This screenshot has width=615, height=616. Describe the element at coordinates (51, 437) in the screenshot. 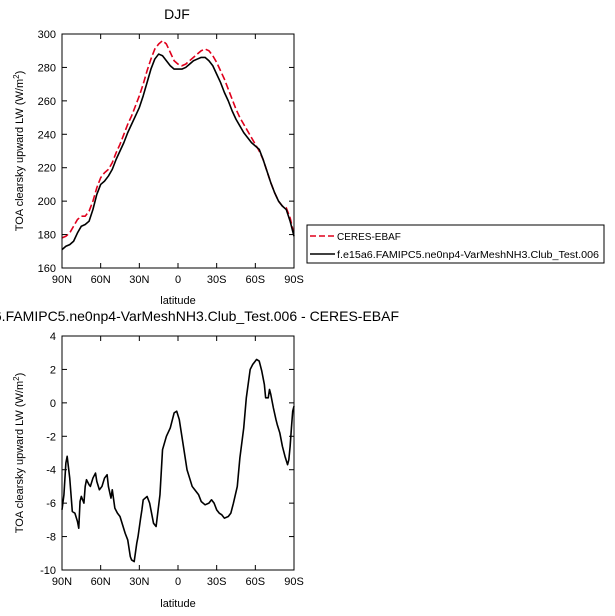

I see `panel-bottom-y-tick-label: -2` at that location.